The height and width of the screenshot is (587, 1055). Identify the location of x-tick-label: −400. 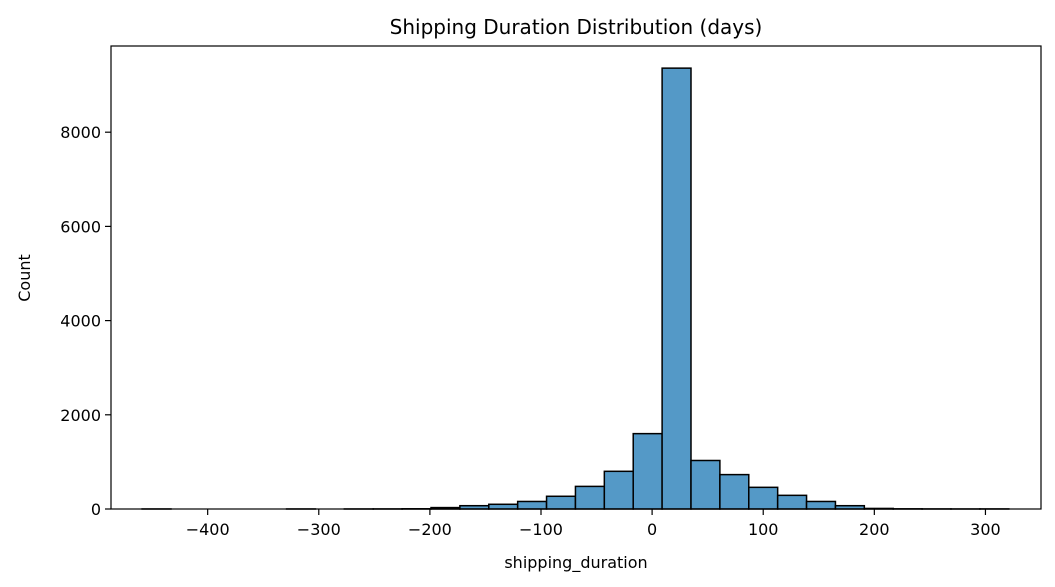
(208, 529).